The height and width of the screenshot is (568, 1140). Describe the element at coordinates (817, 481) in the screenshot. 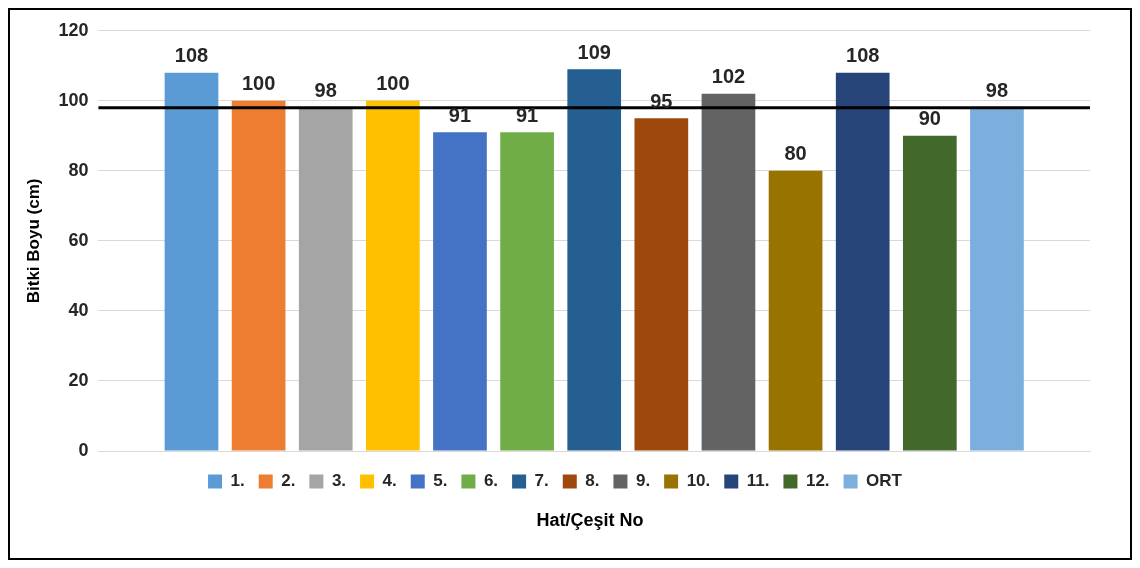

I see `legend-label: 12.` at that location.